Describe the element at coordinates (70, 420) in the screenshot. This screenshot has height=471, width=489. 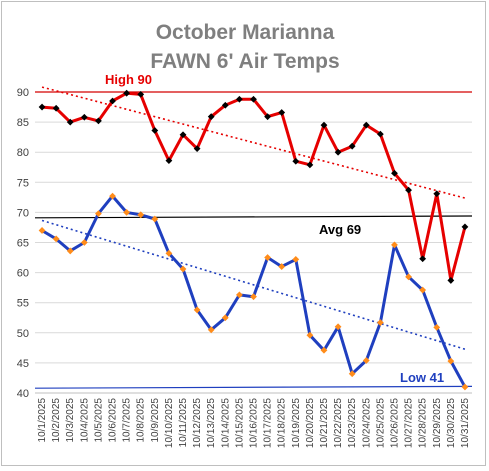
I see `x-tick-label: 10/3/2025` at that location.